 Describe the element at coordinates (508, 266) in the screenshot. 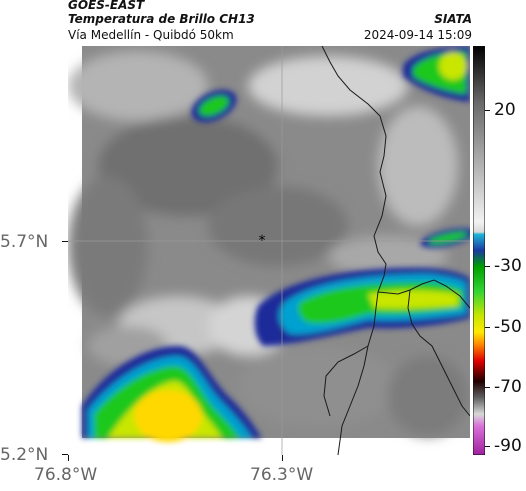

I see `cbar-label-m30: -30` at that location.